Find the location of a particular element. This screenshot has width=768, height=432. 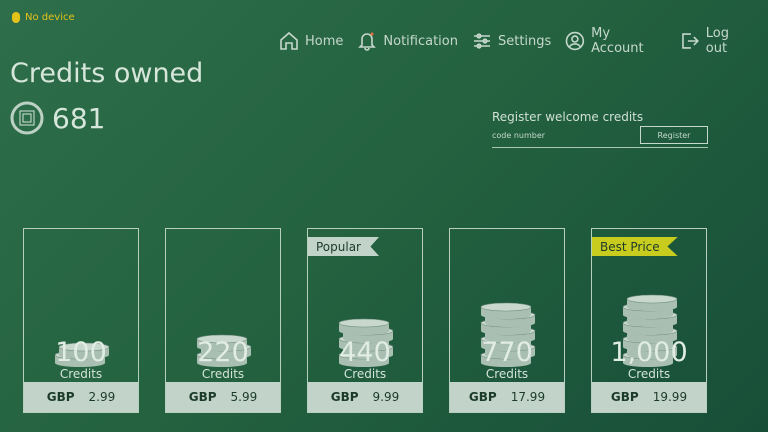

credit-pack-4: Best Price 1,000 Credits GBP 19.99 is located at coordinates (649, 320).